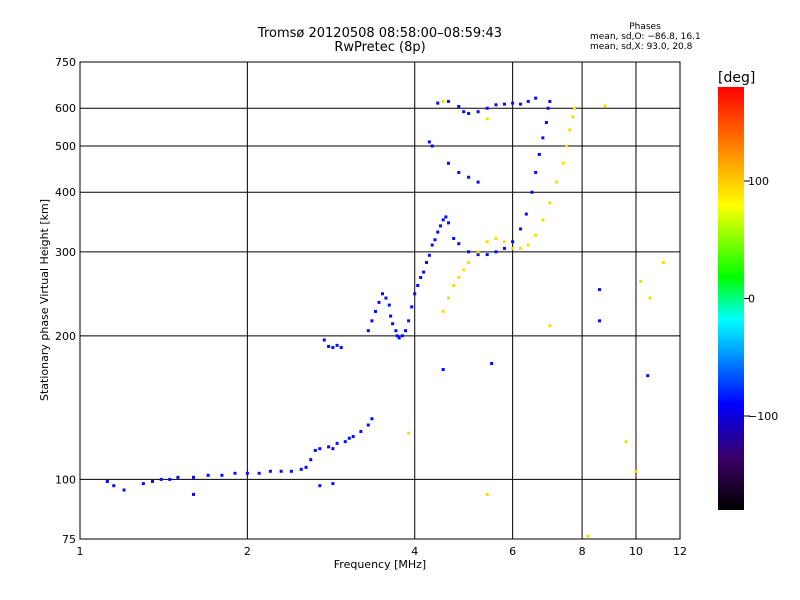 The height and width of the screenshot is (600, 800). Describe the element at coordinates (582, 551) in the screenshot. I see `x-tick-label: 8` at that location.